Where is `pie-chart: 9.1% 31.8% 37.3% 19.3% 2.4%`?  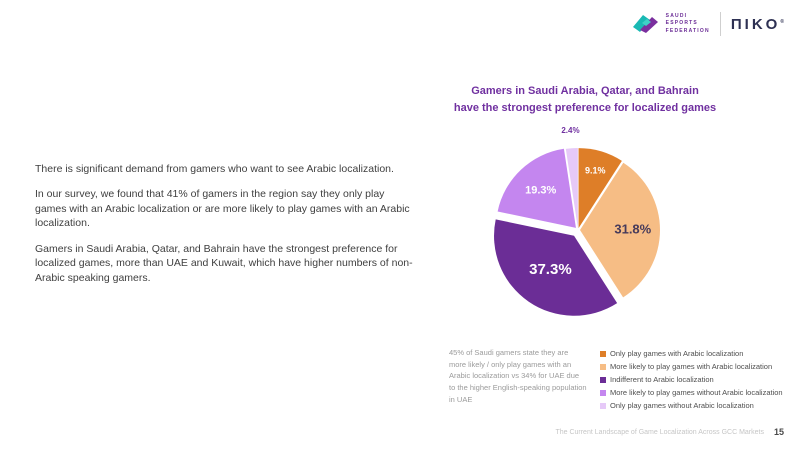 pie-chart: 9.1% 31.8% 37.3% 19.3% 2.4% is located at coordinates (577, 221).